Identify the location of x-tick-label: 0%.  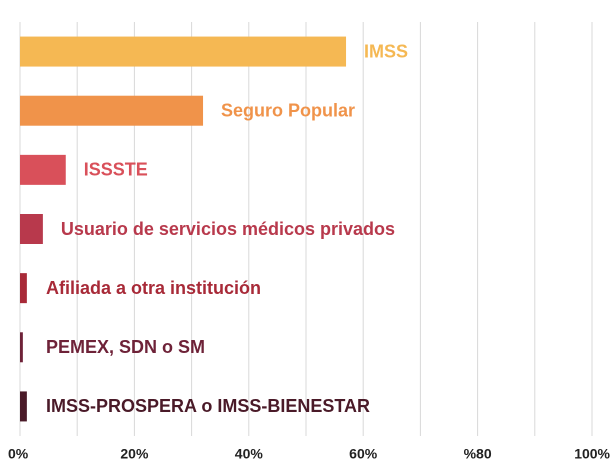
(18, 454).